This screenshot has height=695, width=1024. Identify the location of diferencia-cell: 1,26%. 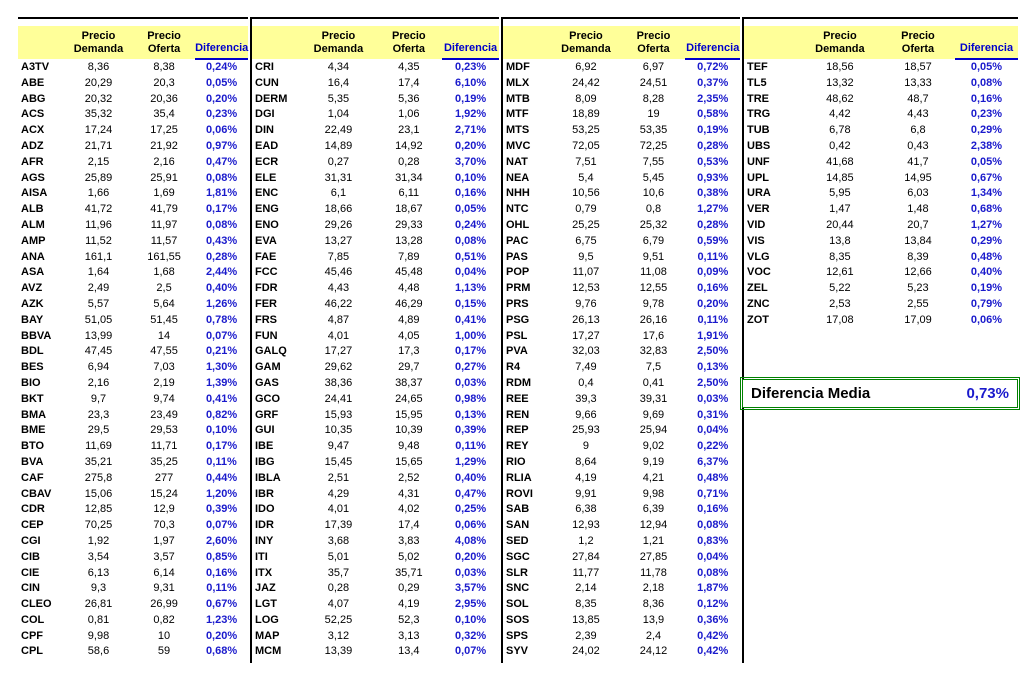
(221, 303).